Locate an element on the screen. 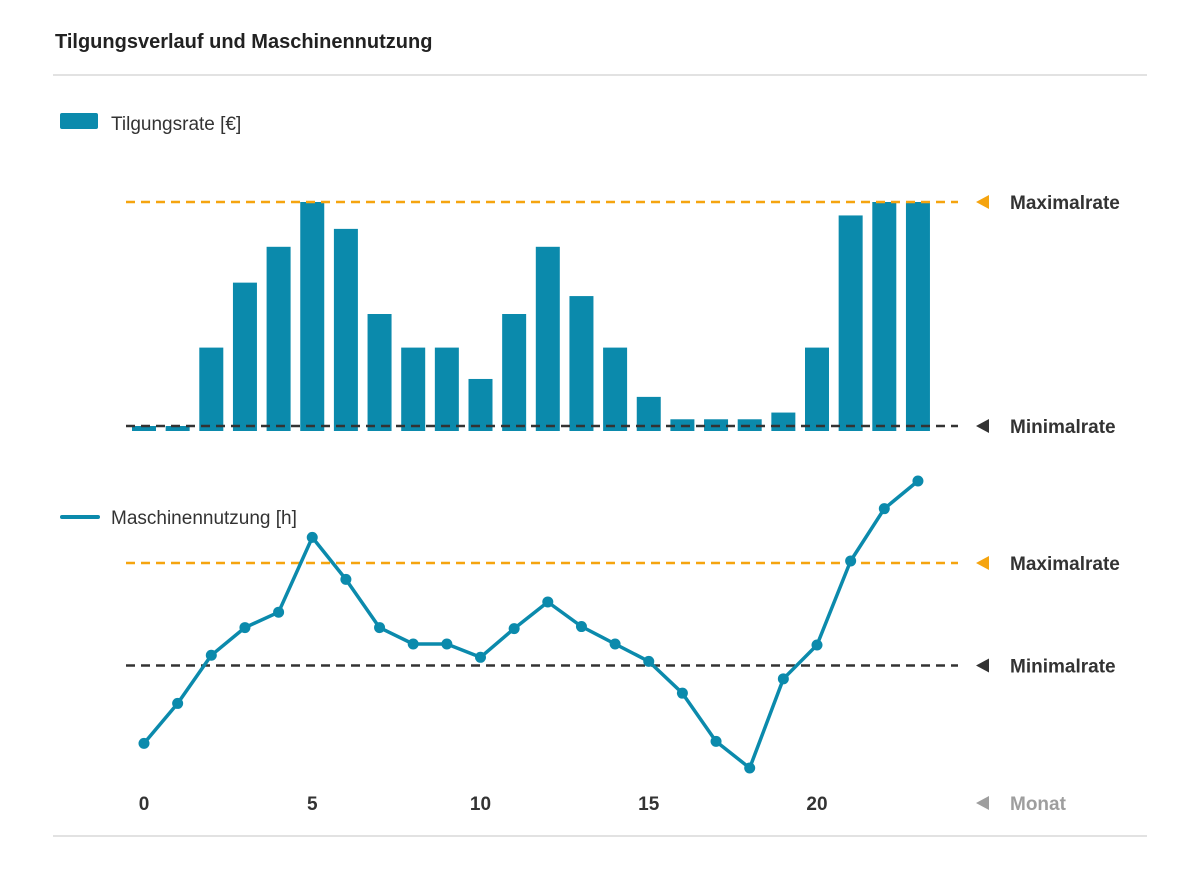 This screenshot has height=880, width=1200. x-tick-label-10: 10 is located at coordinates (480, 804).